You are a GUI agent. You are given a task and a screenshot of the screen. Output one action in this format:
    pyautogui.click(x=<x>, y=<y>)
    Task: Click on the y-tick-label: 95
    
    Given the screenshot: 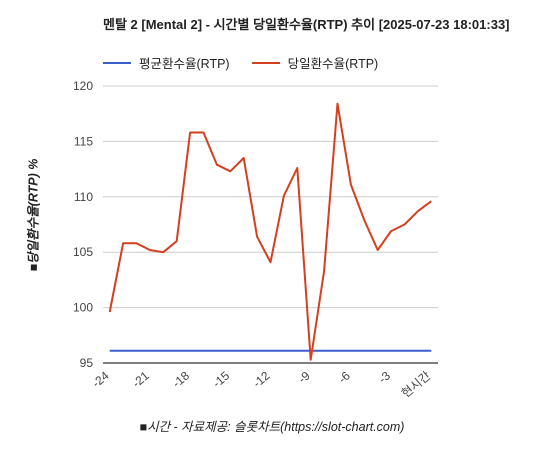 What is the action you would take?
    pyautogui.click(x=87, y=363)
    